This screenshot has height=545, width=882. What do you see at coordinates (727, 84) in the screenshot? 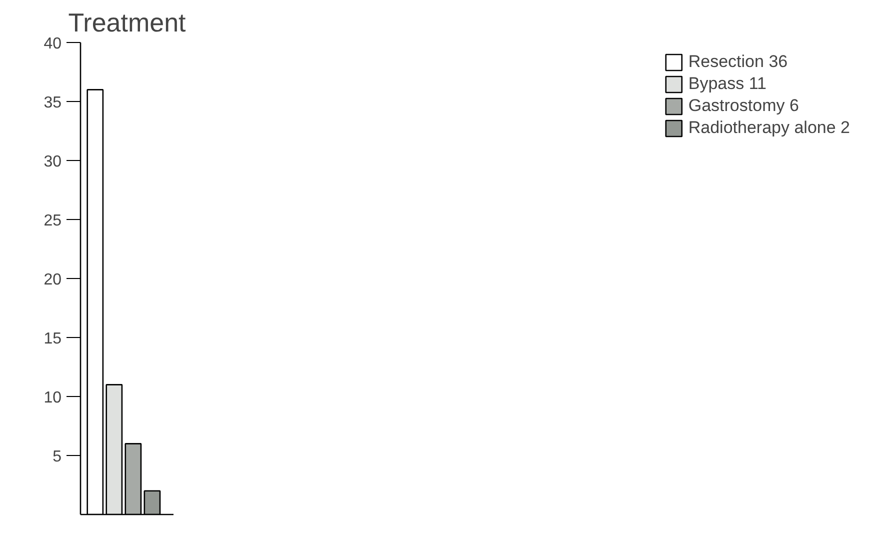
I see `legend-label: Bypass 11` at bounding box center [727, 84].